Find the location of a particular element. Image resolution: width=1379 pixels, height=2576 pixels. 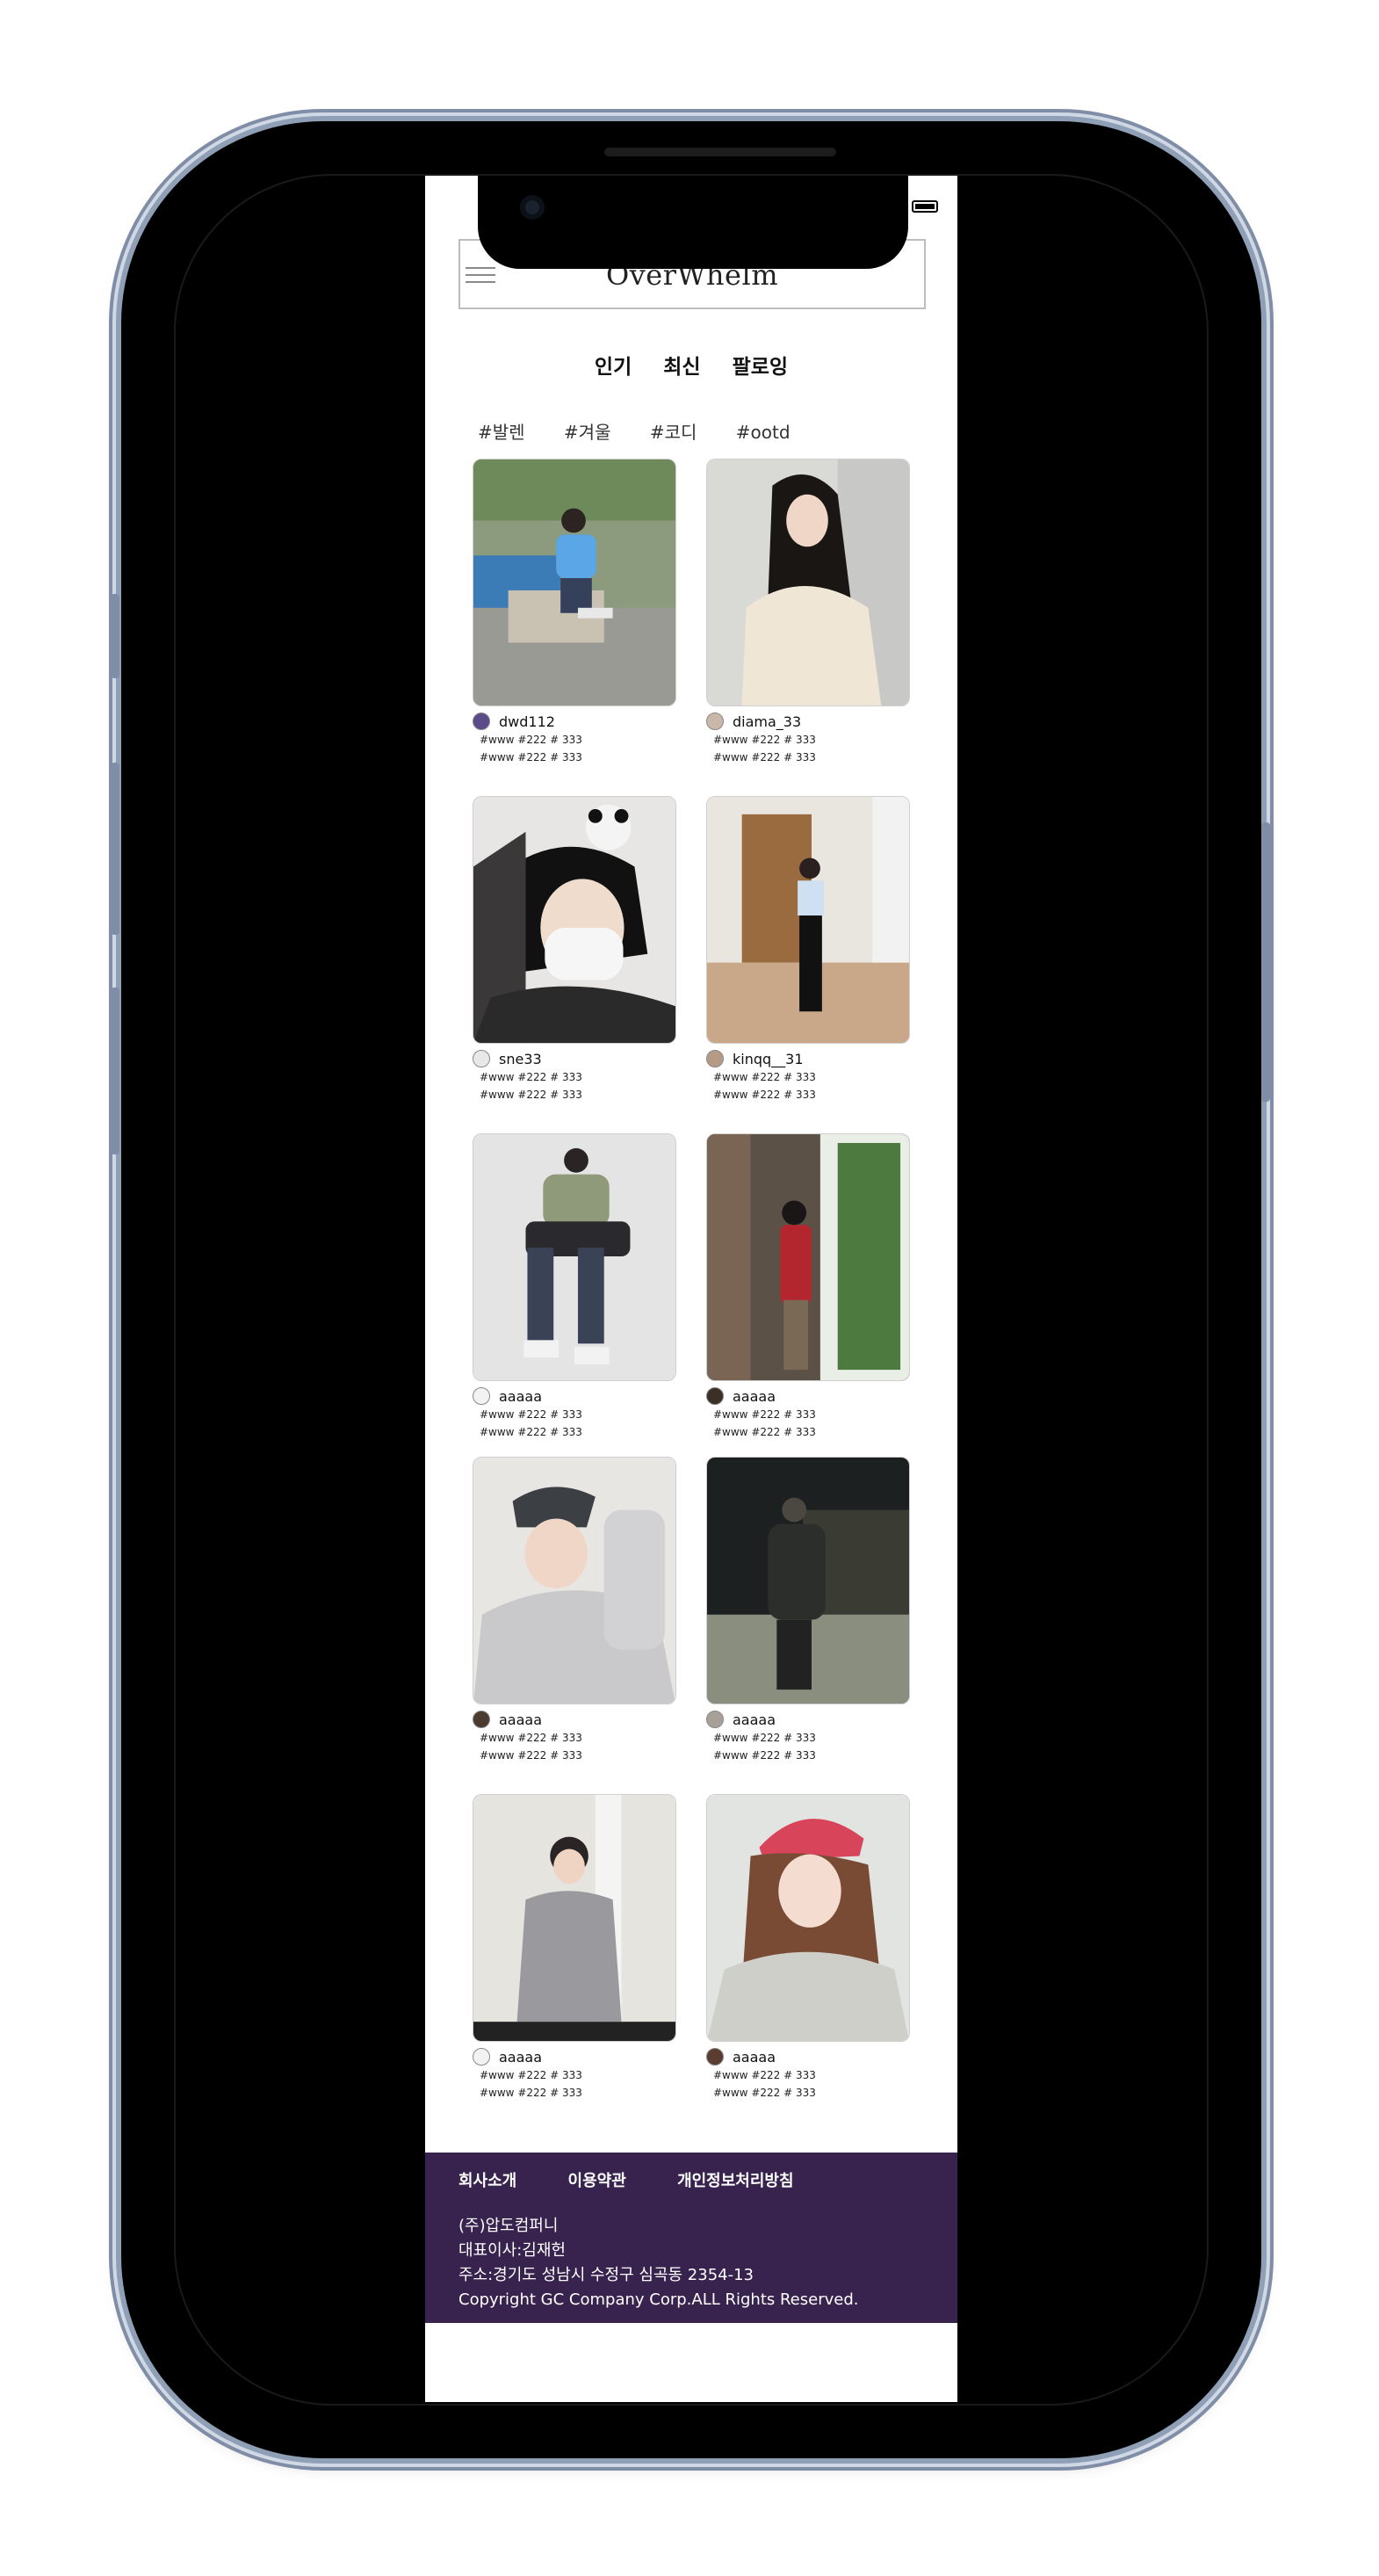

company-name: (주)압도컴퍼니 is located at coordinates (509, 2226).